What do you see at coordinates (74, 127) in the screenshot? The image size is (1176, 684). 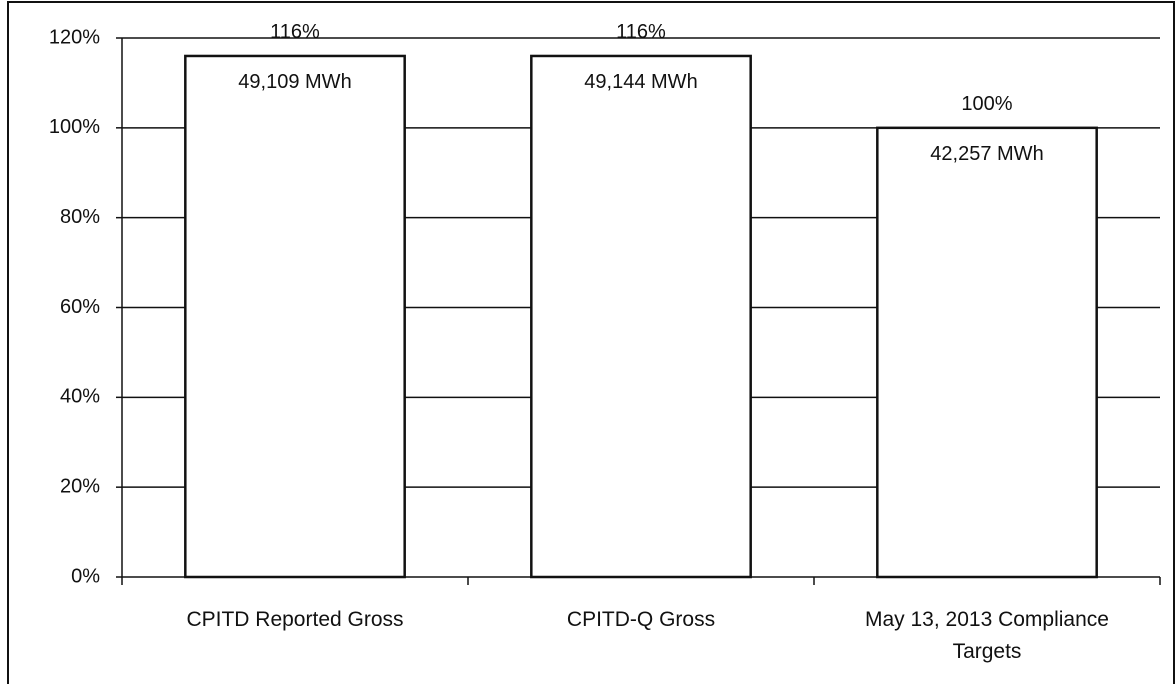 I see `y-tick-label: 100%` at bounding box center [74, 127].